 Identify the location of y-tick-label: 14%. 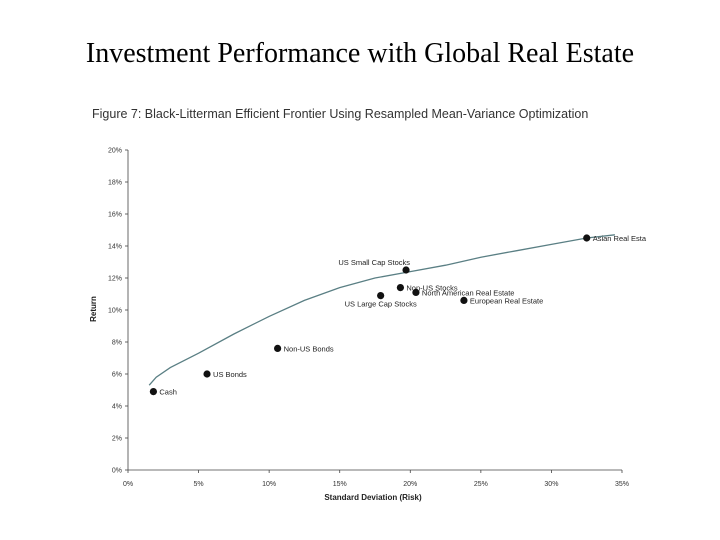
(115, 247).